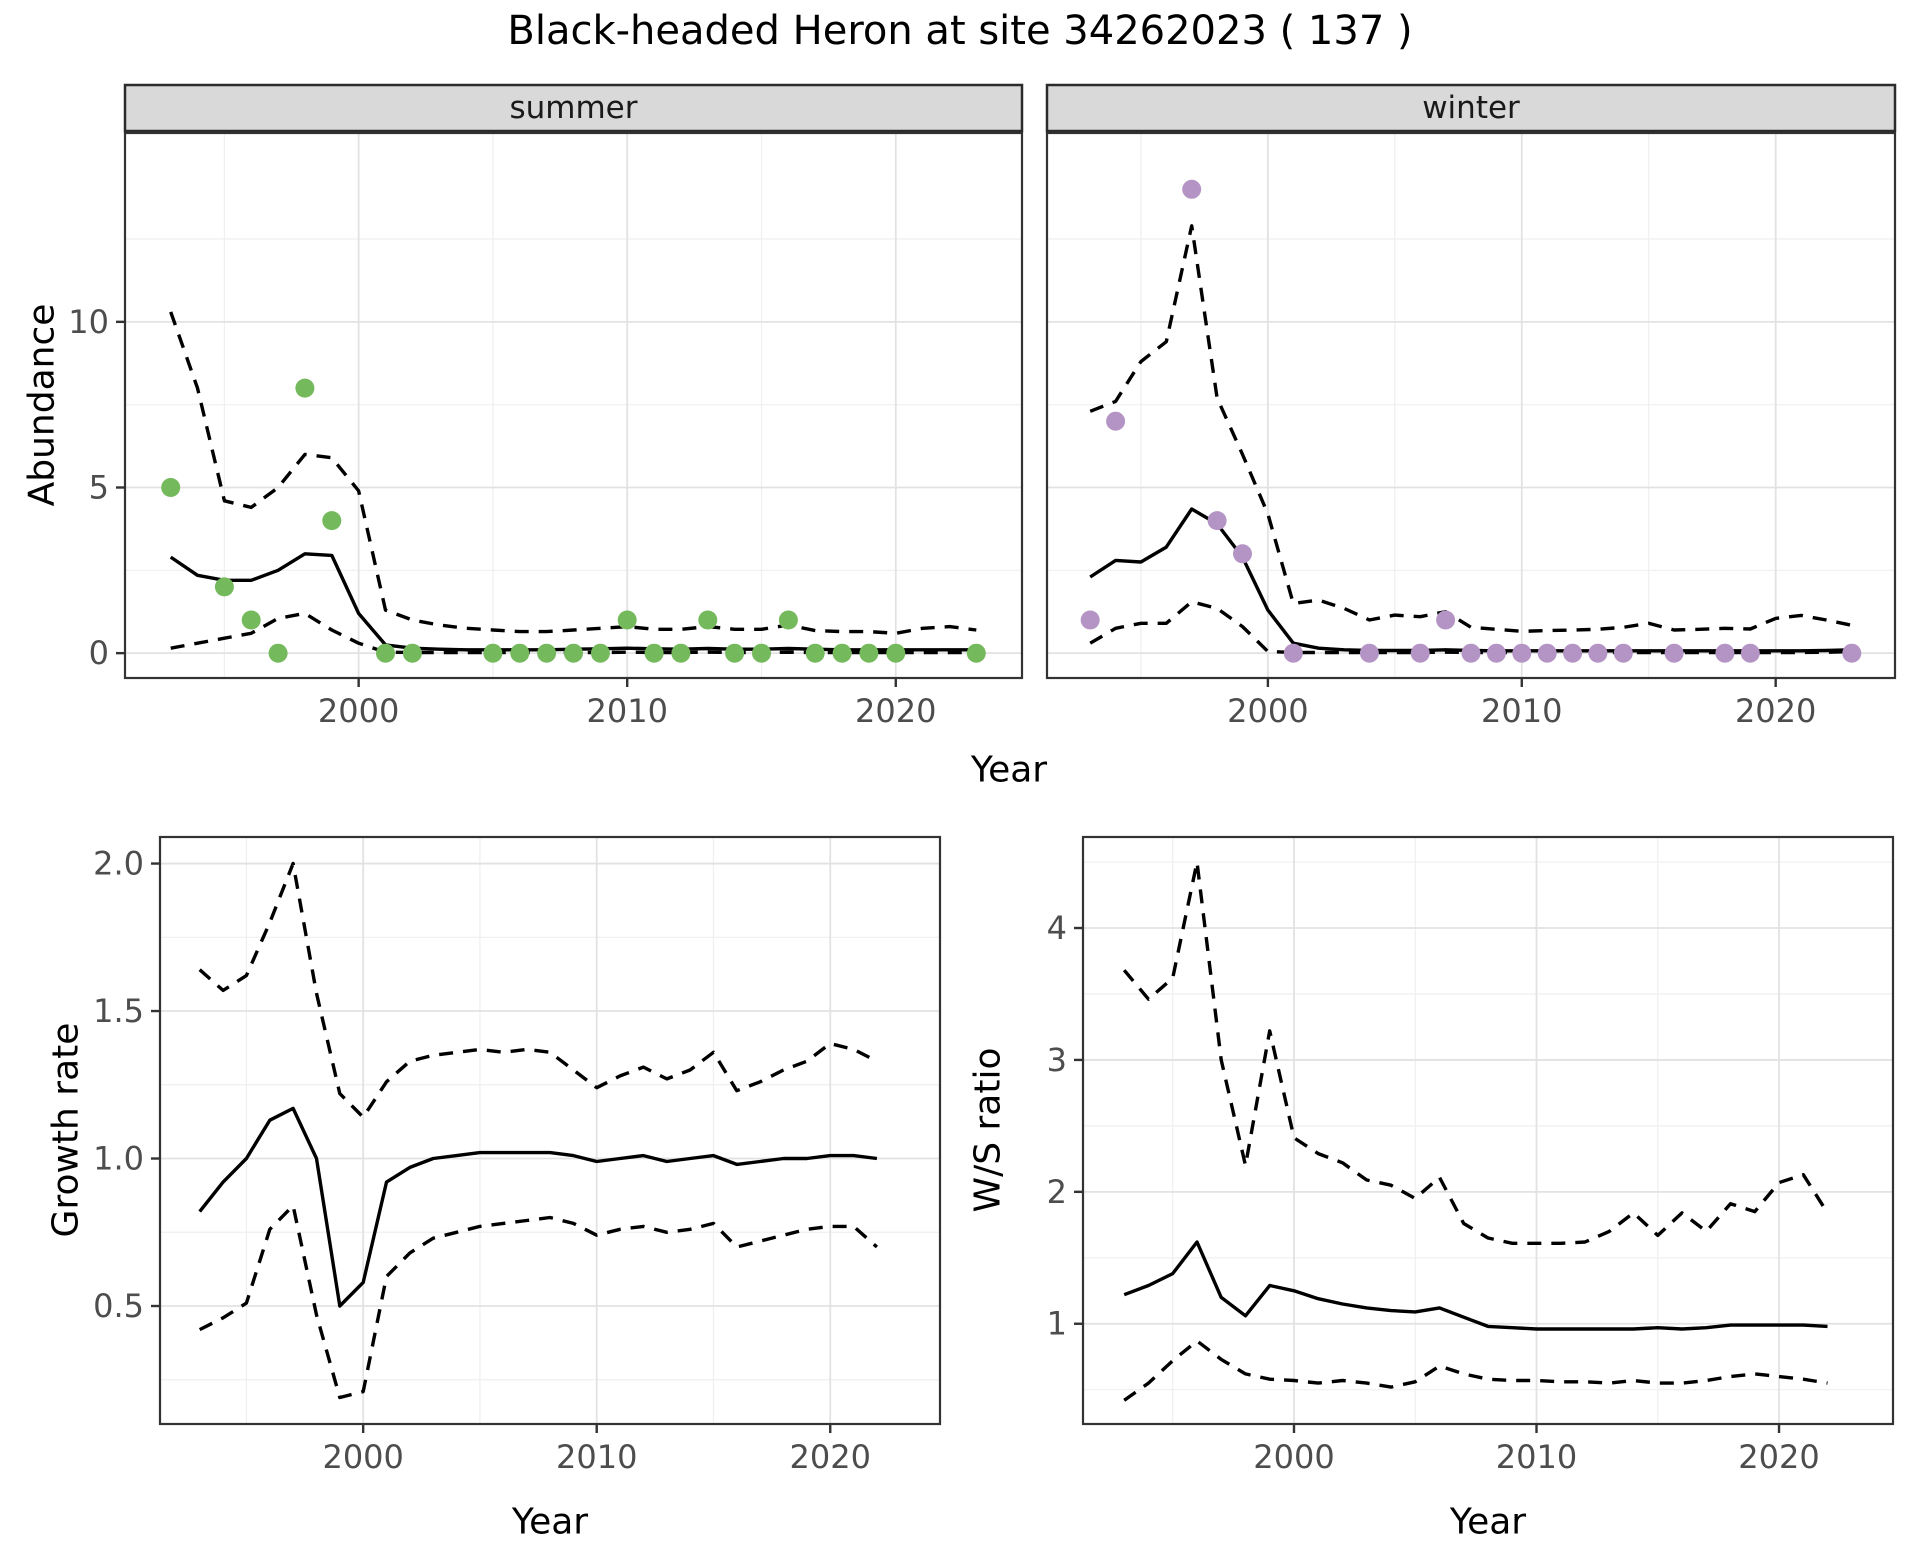  I want to click on y-tick-label: 3, so click(1057, 1060).